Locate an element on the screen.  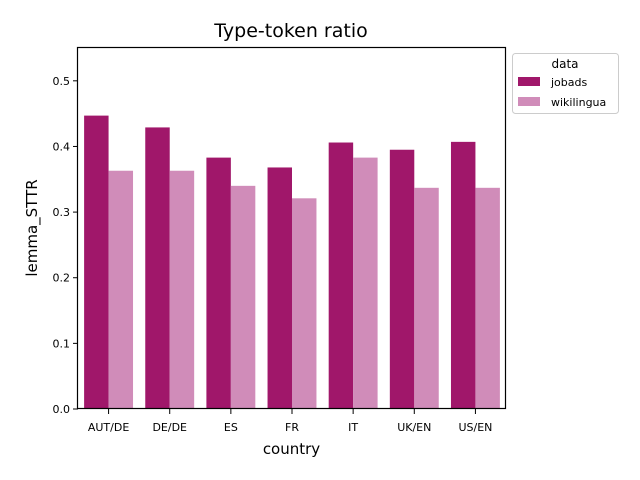
bar-wikilingua-fr is located at coordinates (304, 303).